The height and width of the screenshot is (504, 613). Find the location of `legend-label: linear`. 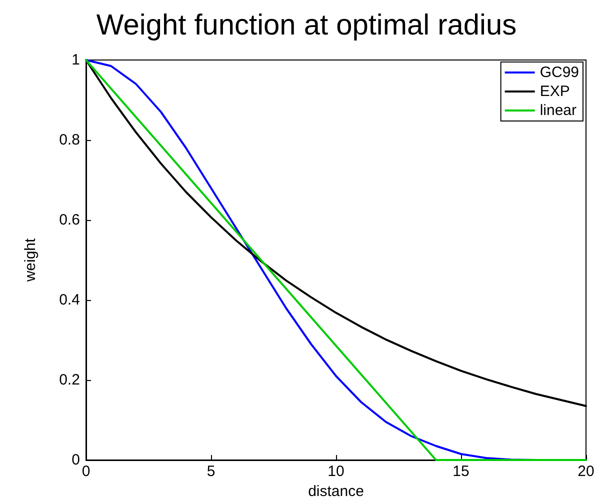

legend-label: linear is located at coordinates (558, 110).